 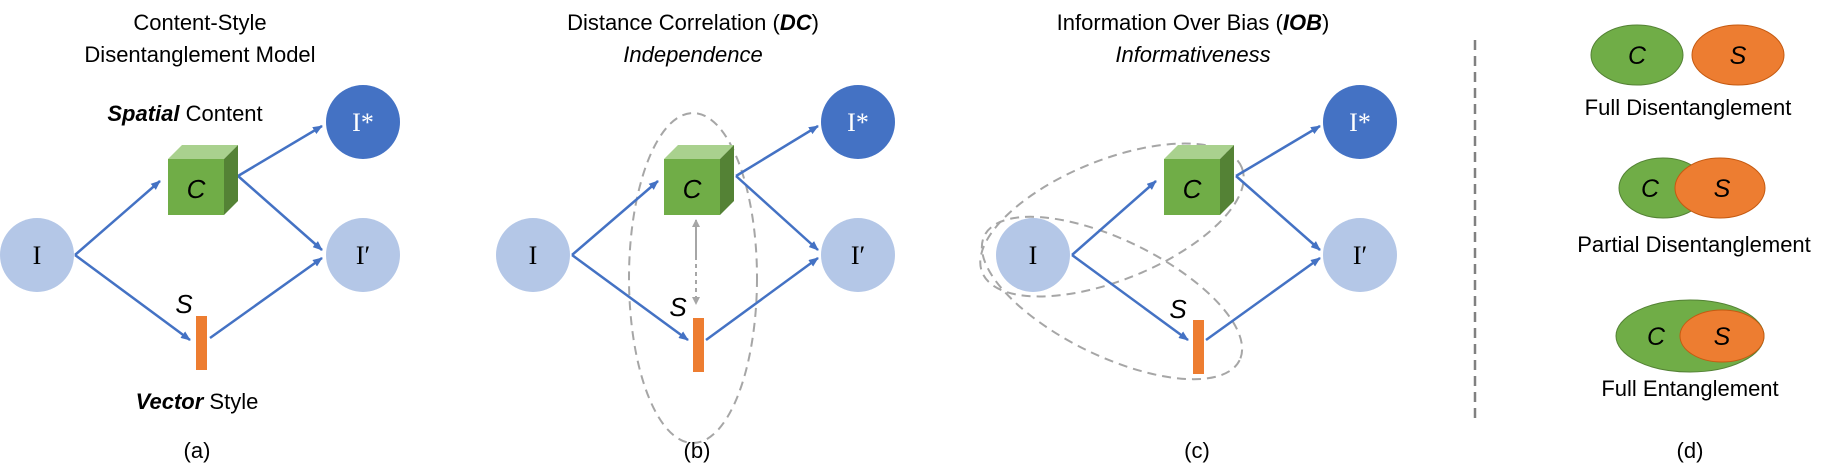 What do you see at coordinates (1130, 297) in the screenshot?
I see `arrow-c-input-to-style` at bounding box center [1130, 297].